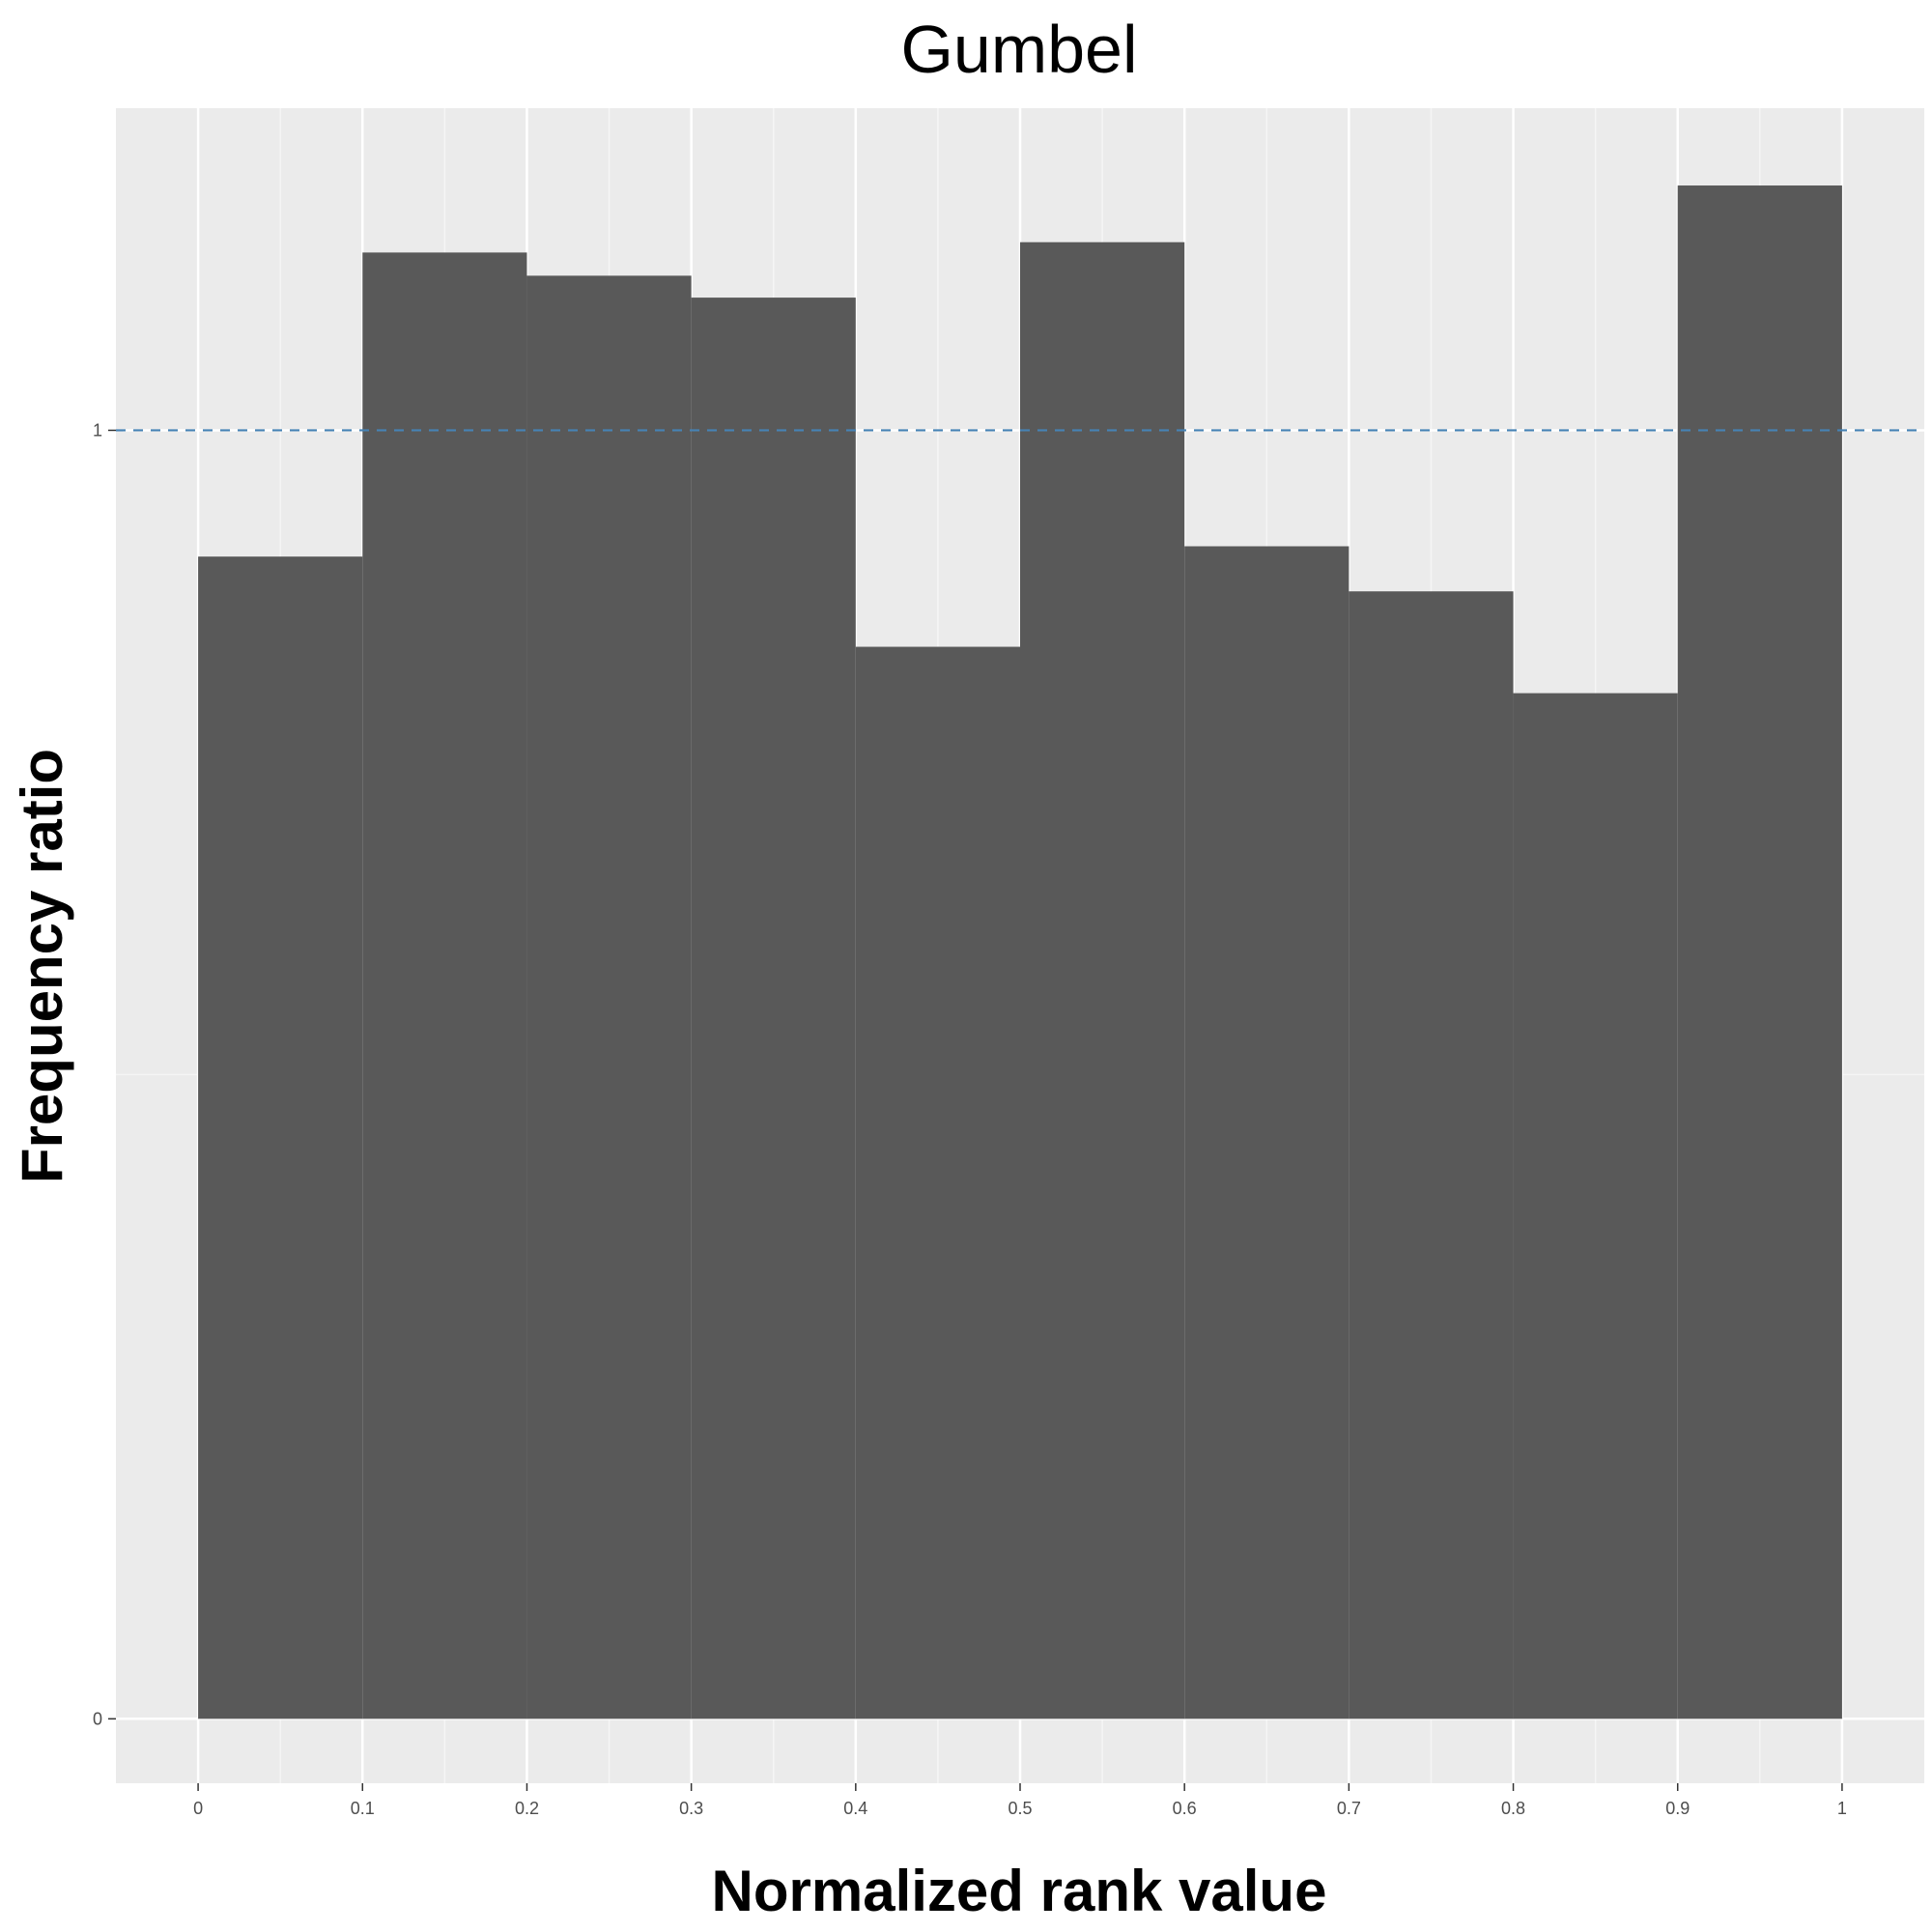  I want to click on y-tick-label: 1, so click(97, 430).